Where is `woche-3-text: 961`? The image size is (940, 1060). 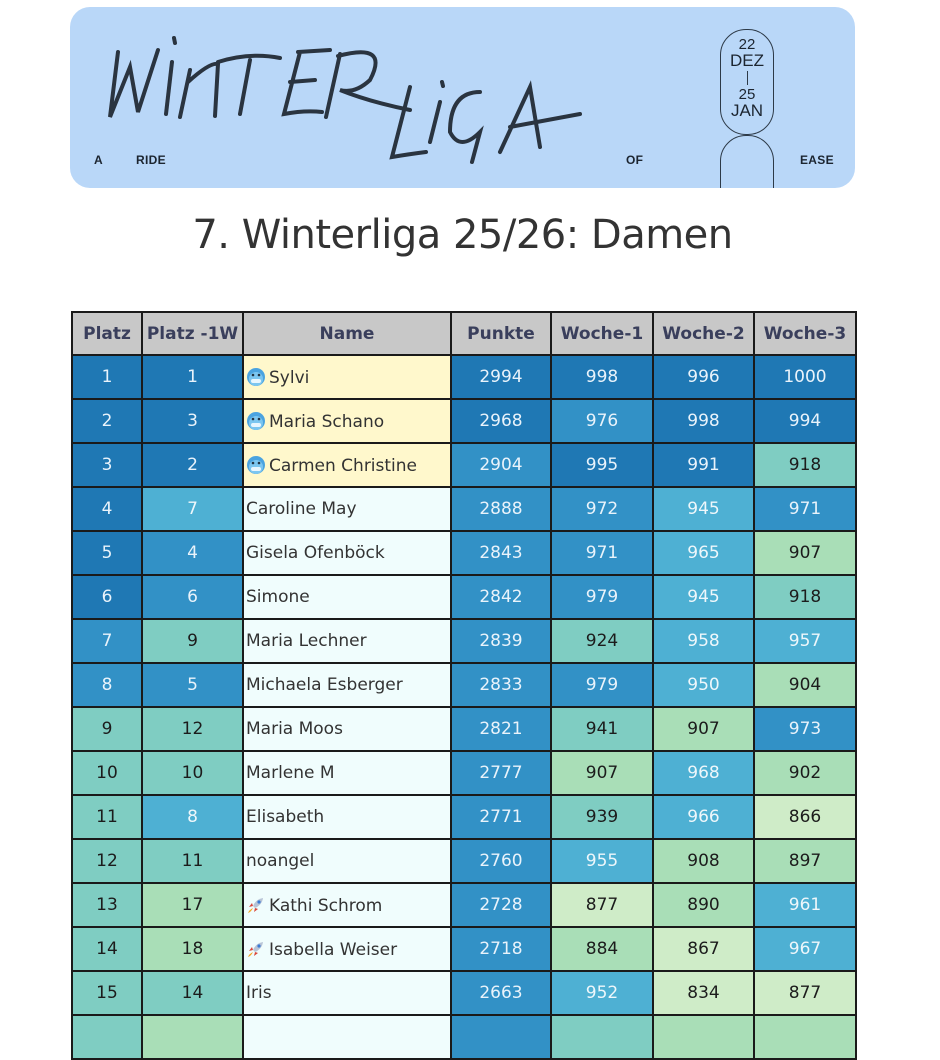
woche-3-text: 961 is located at coordinates (805, 905).